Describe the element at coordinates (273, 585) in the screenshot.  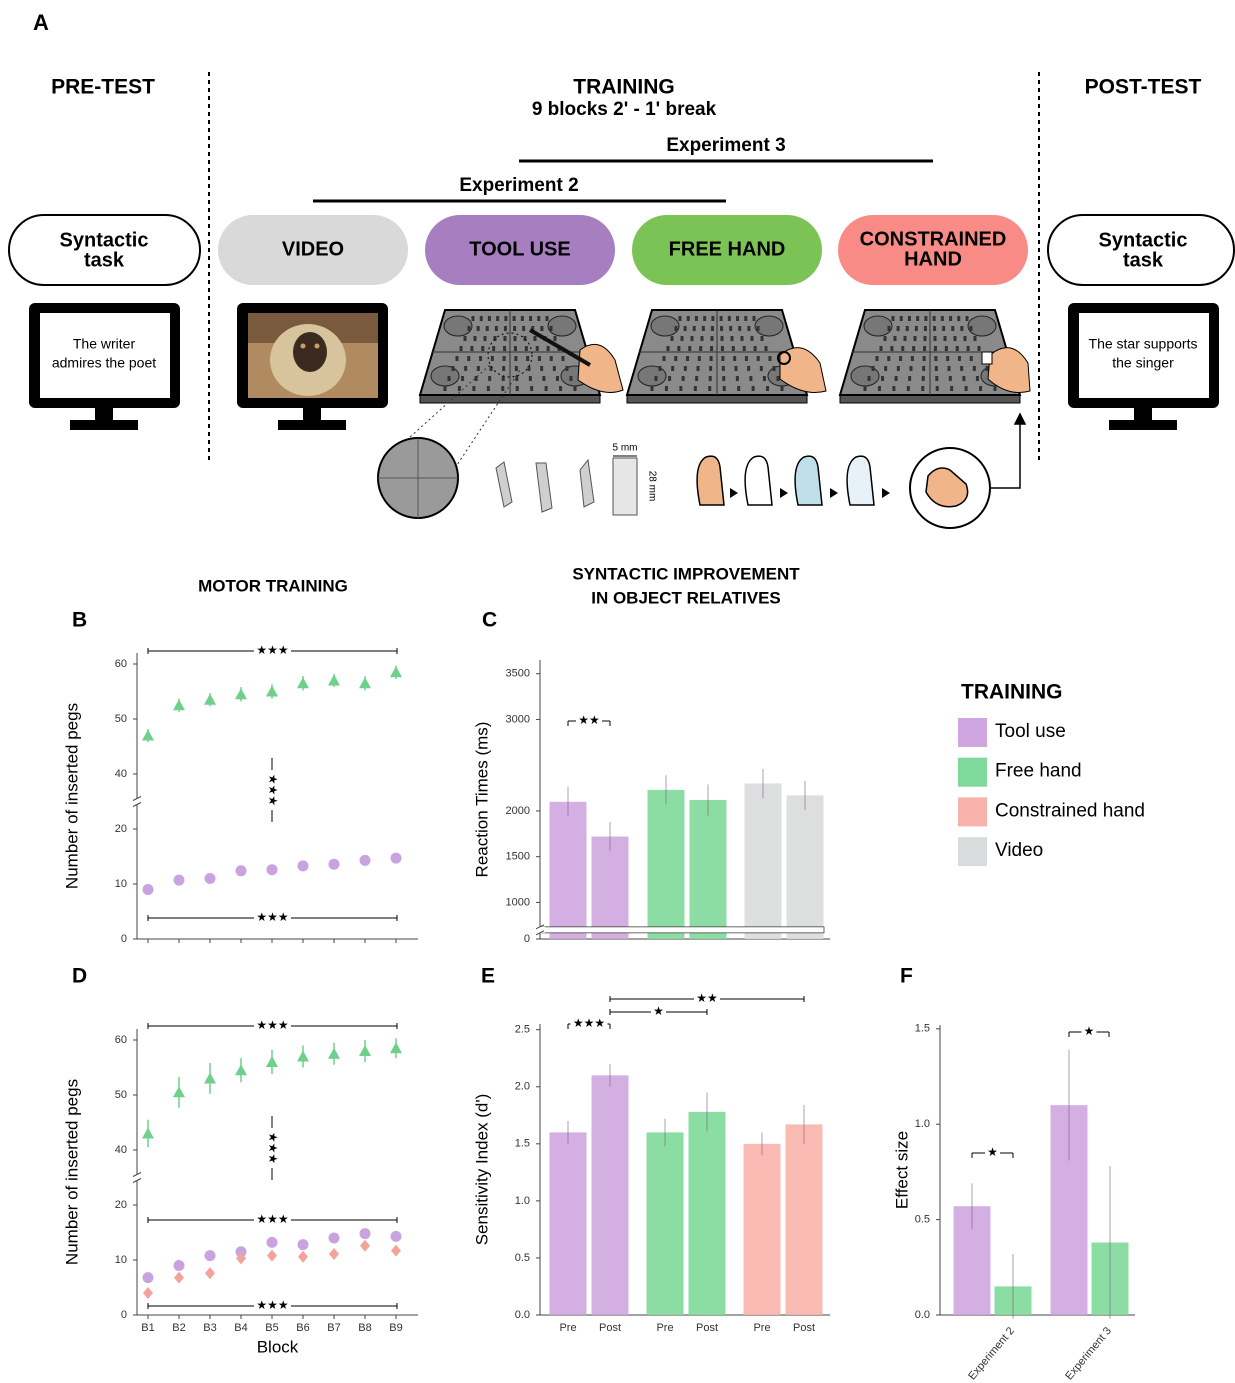
I see `section-header: MOTOR TRAINING` at that location.